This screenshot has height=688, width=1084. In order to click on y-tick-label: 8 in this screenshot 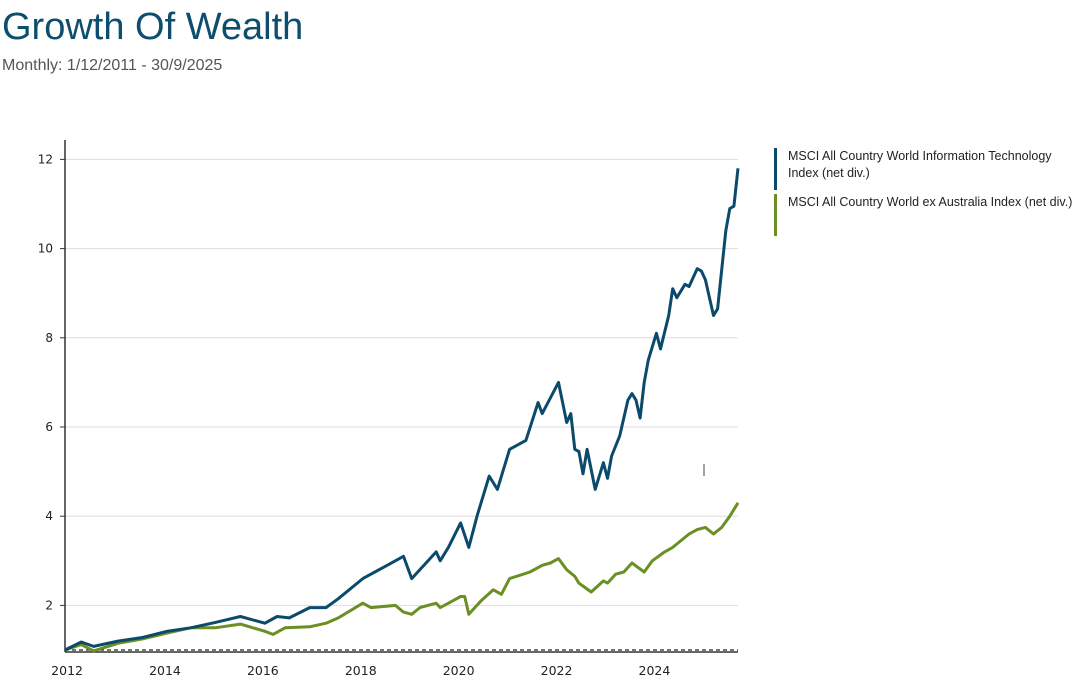, I will do `click(49, 338)`.